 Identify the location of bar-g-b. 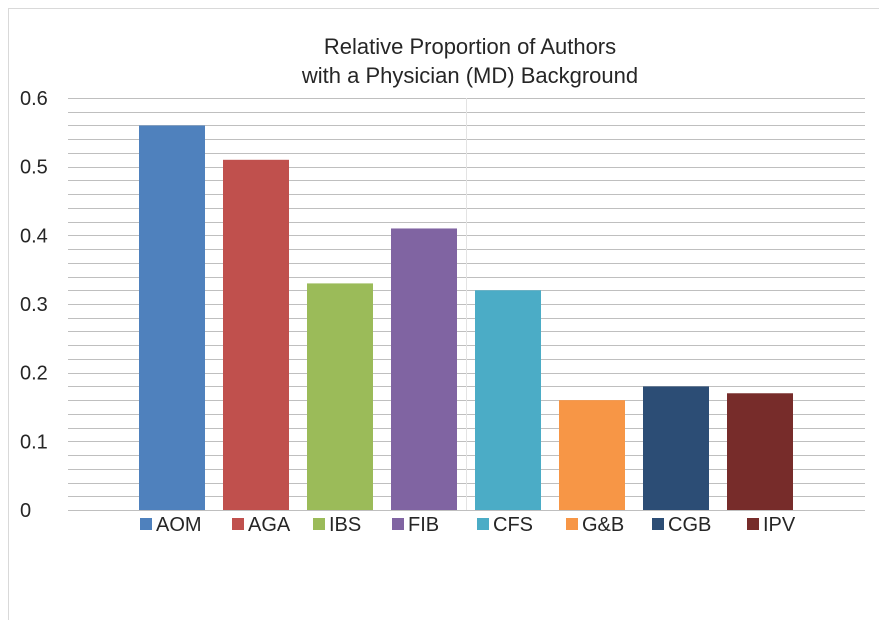
(592, 455).